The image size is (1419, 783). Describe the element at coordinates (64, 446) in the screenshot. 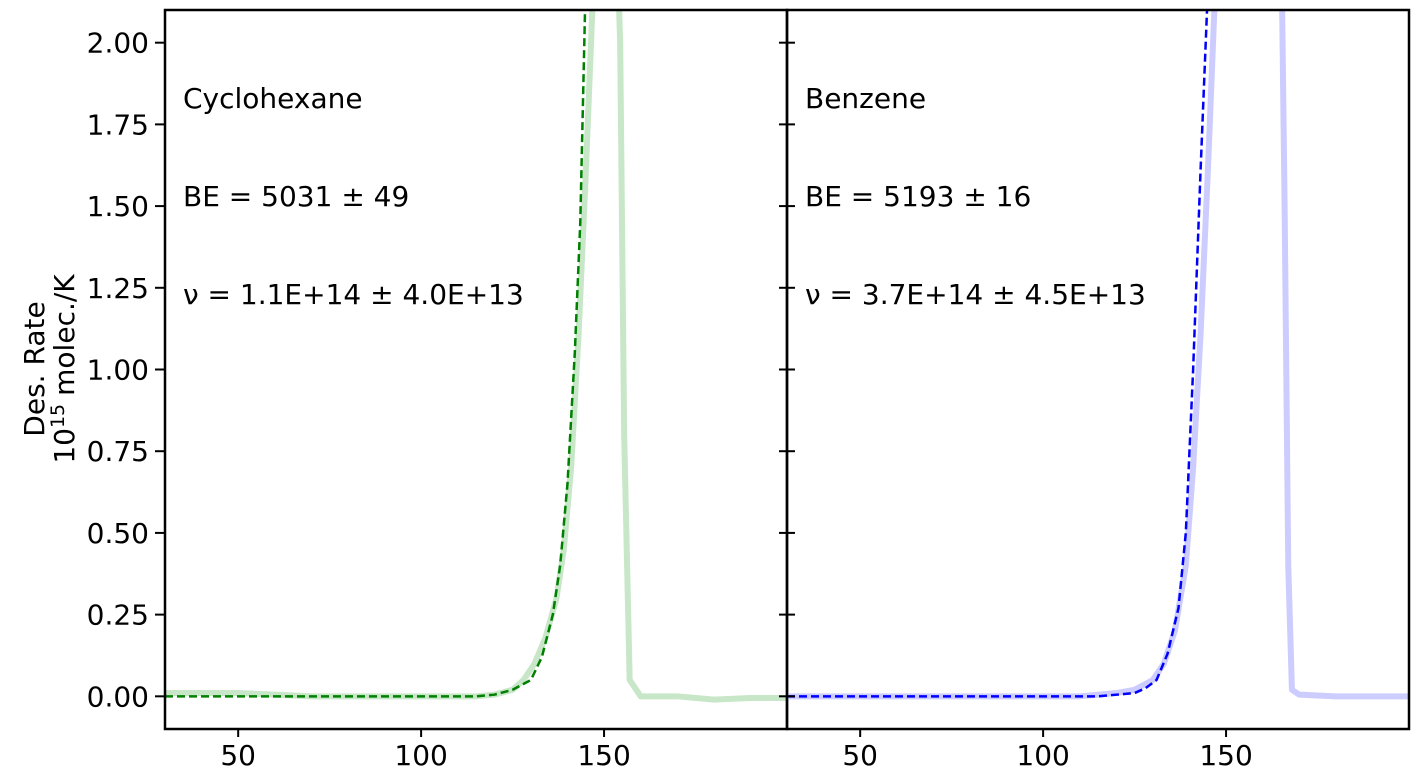

I see `unit-base: 10` at that location.